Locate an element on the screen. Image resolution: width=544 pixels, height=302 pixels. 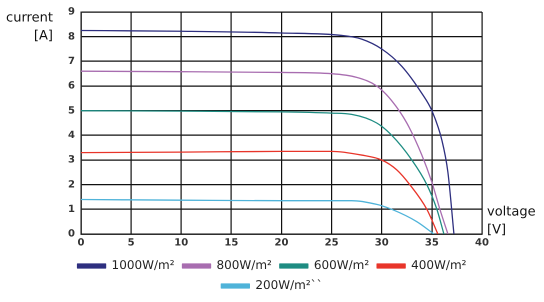
y-tick-label: 7 is located at coordinates (71, 61).